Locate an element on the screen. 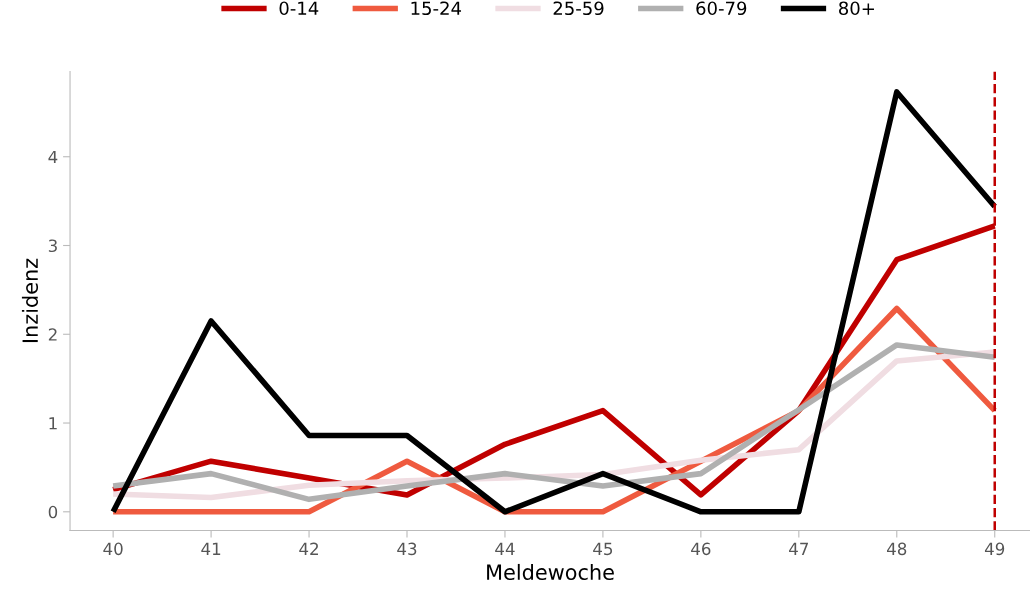  y-tick-label: 0 is located at coordinates (53, 512).